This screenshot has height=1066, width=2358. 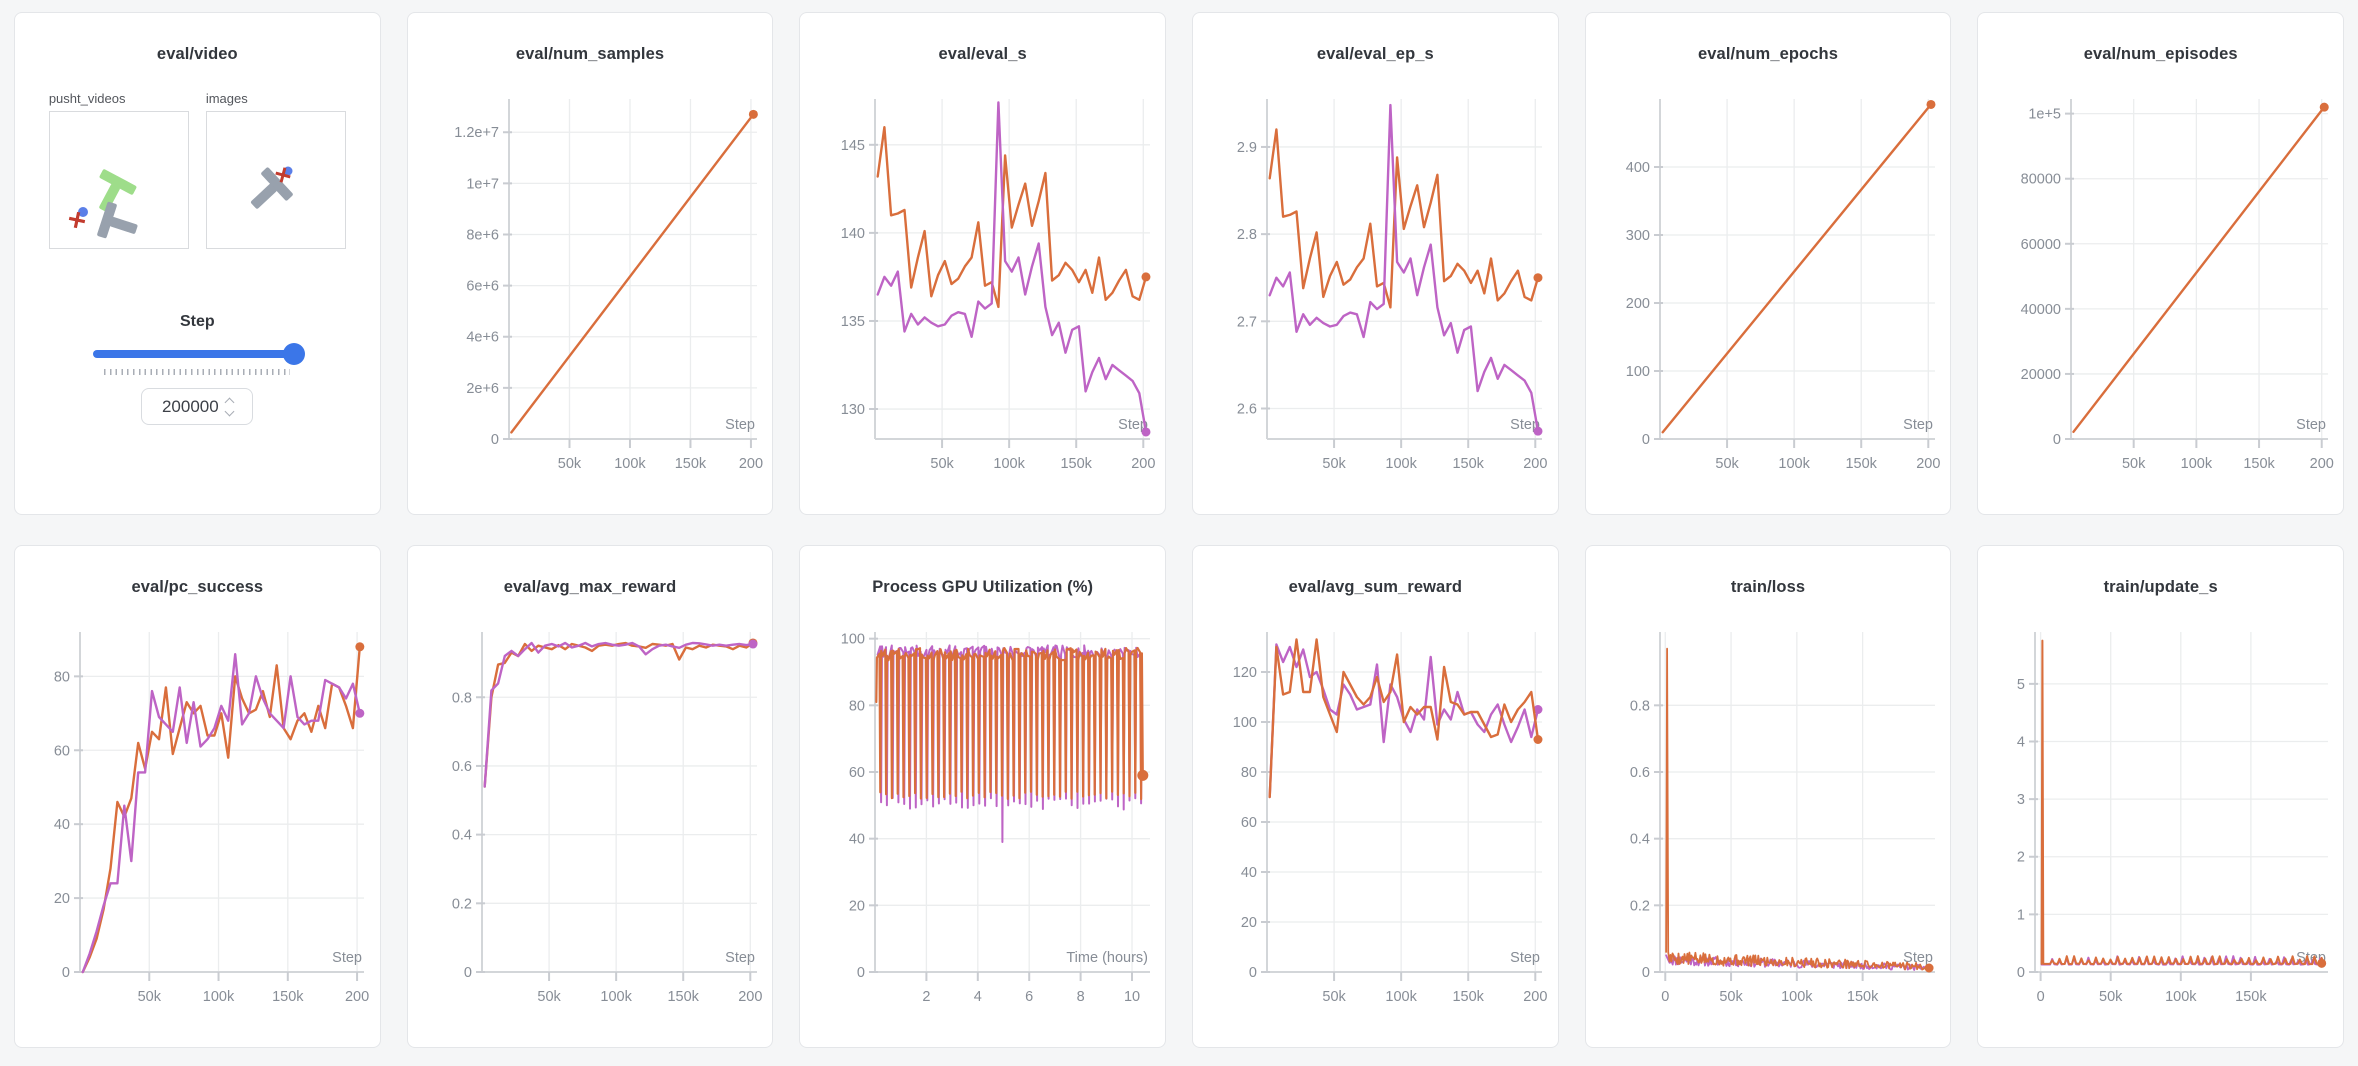 I want to click on svg-text: 20, so click(x=1249, y=923).